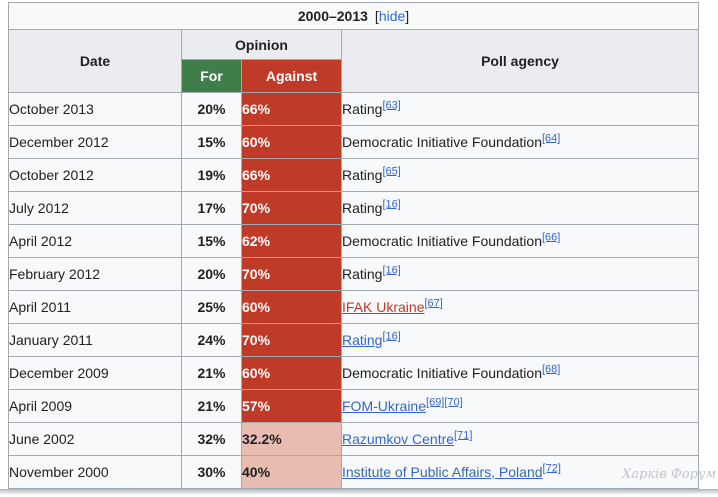  What do you see at coordinates (261, 44) in the screenshot?
I see `opinion-column-header: Opinion` at bounding box center [261, 44].